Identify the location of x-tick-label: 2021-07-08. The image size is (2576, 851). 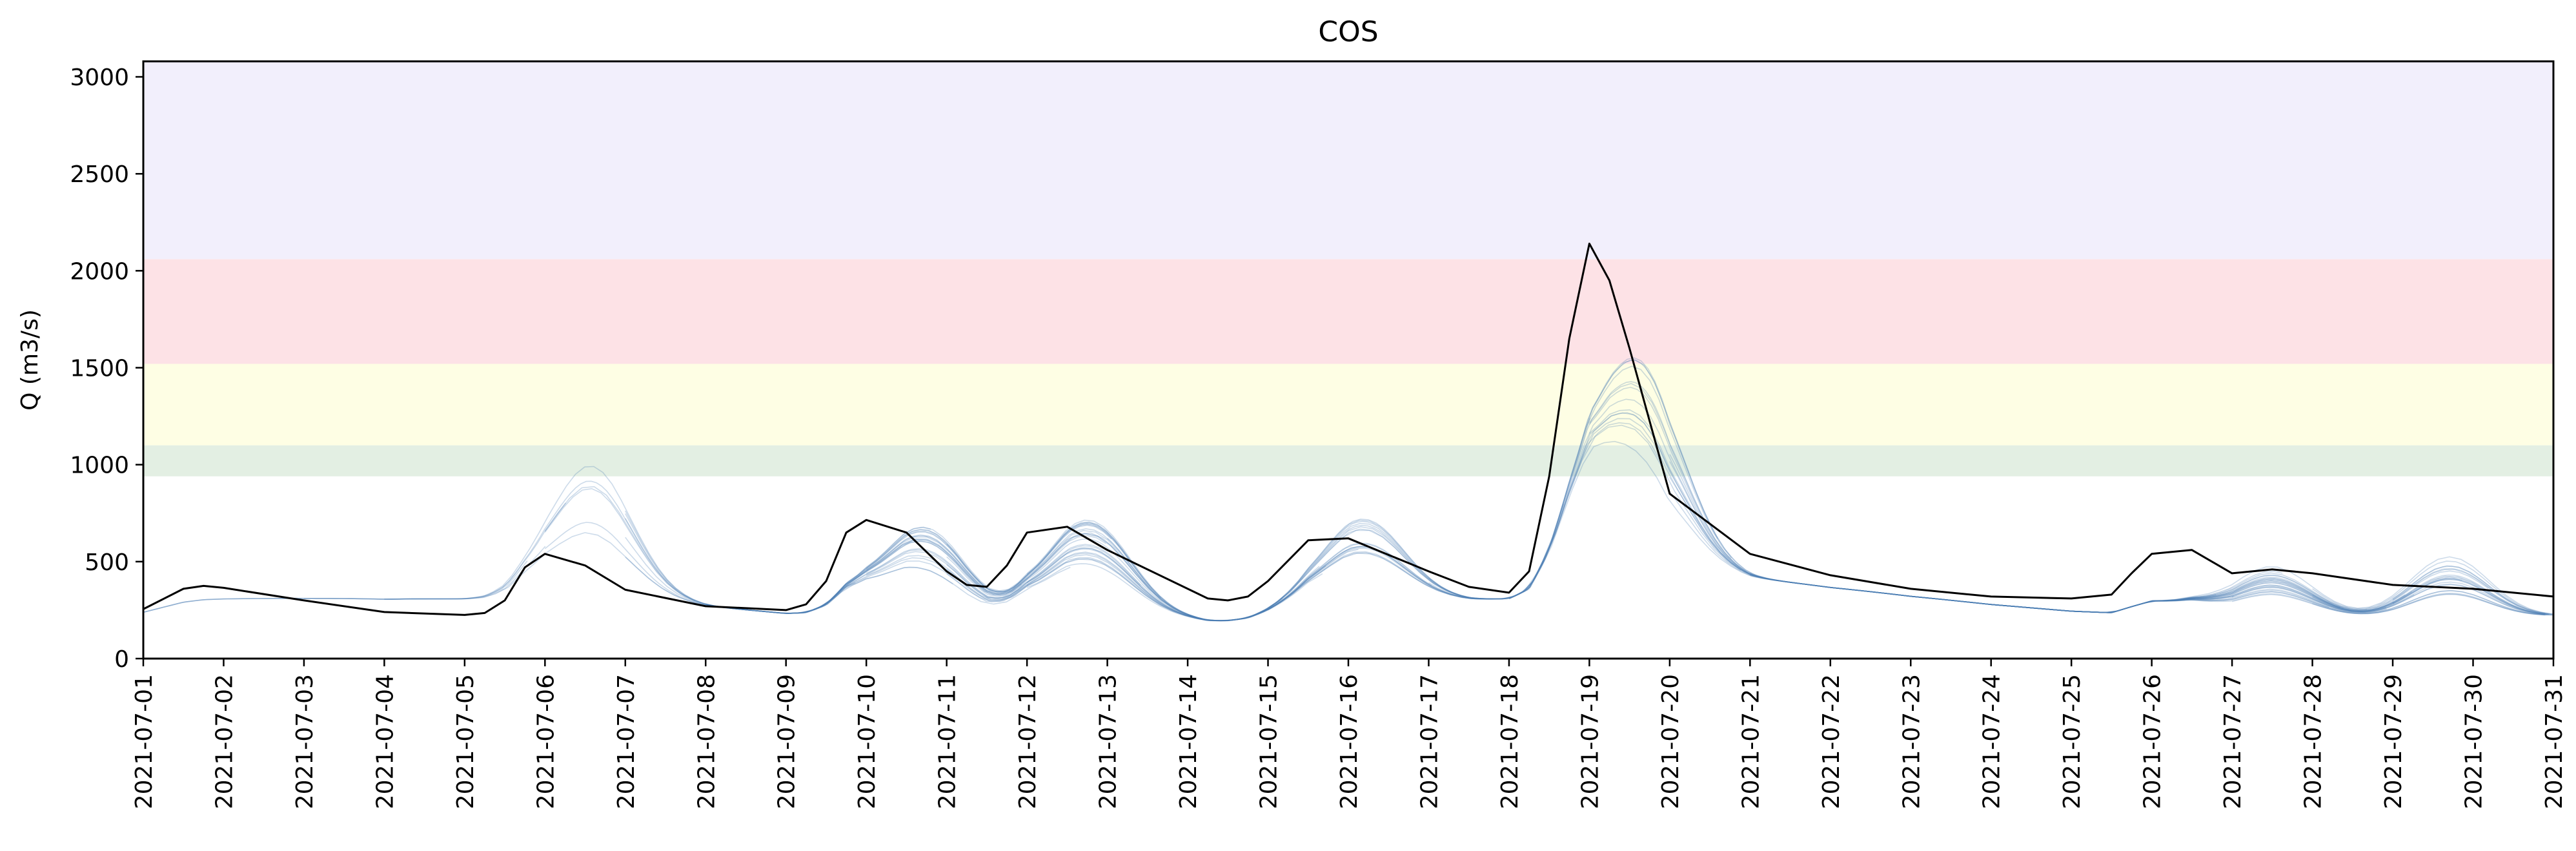
(706, 741).